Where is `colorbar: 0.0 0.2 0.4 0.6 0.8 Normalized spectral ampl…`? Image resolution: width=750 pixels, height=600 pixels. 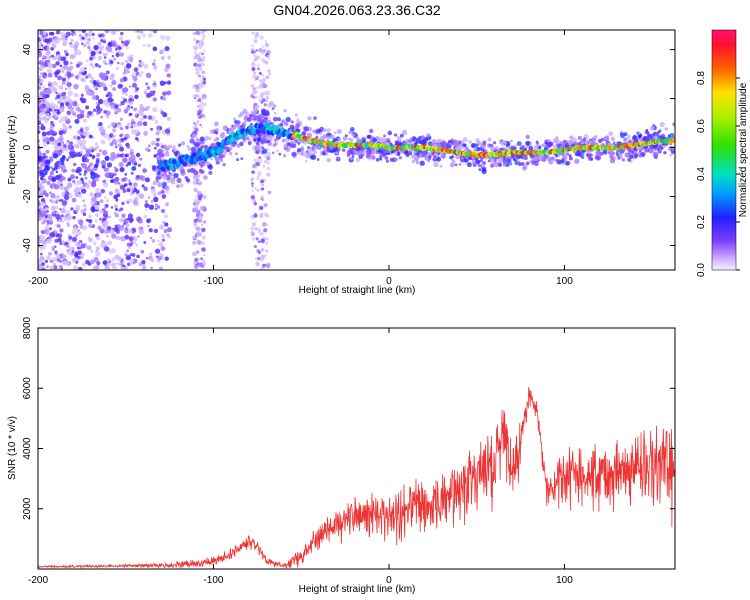
colorbar: 0.0 0.2 0.4 0.6 0.8 Normalized spectral ampl… is located at coordinates (722, 153).